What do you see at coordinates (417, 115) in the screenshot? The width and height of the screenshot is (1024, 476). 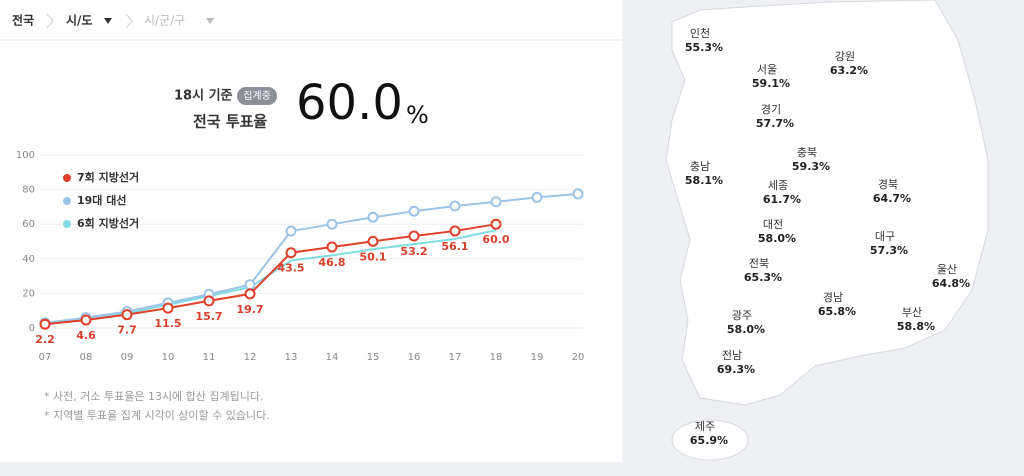 I see `turnout-unit: %` at bounding box center [417, 115].